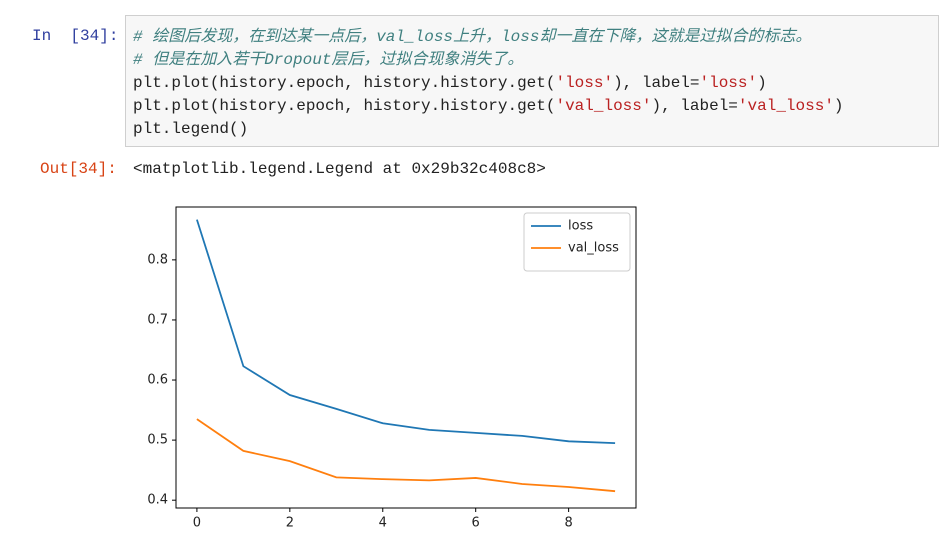 Image resolution: width=941 pixels, height=540 pixels. Describe the element at coordinates (290, 523) in the screenshot. I see `x-tick-label: 2` at that location.